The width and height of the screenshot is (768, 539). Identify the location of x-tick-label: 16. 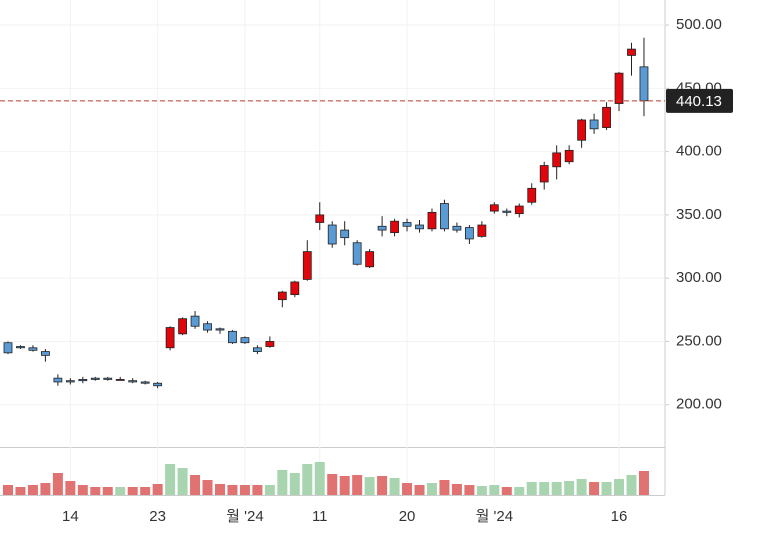
(619, 516).